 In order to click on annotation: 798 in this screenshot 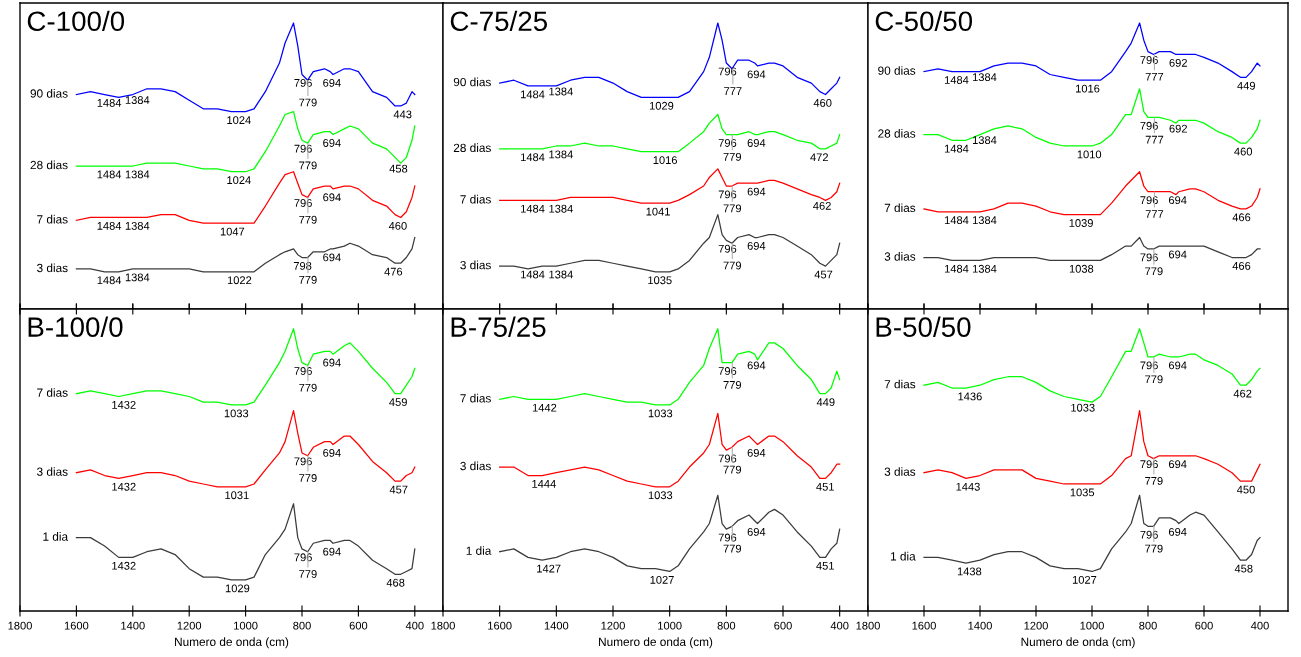, I will do `click(302, 265)`.